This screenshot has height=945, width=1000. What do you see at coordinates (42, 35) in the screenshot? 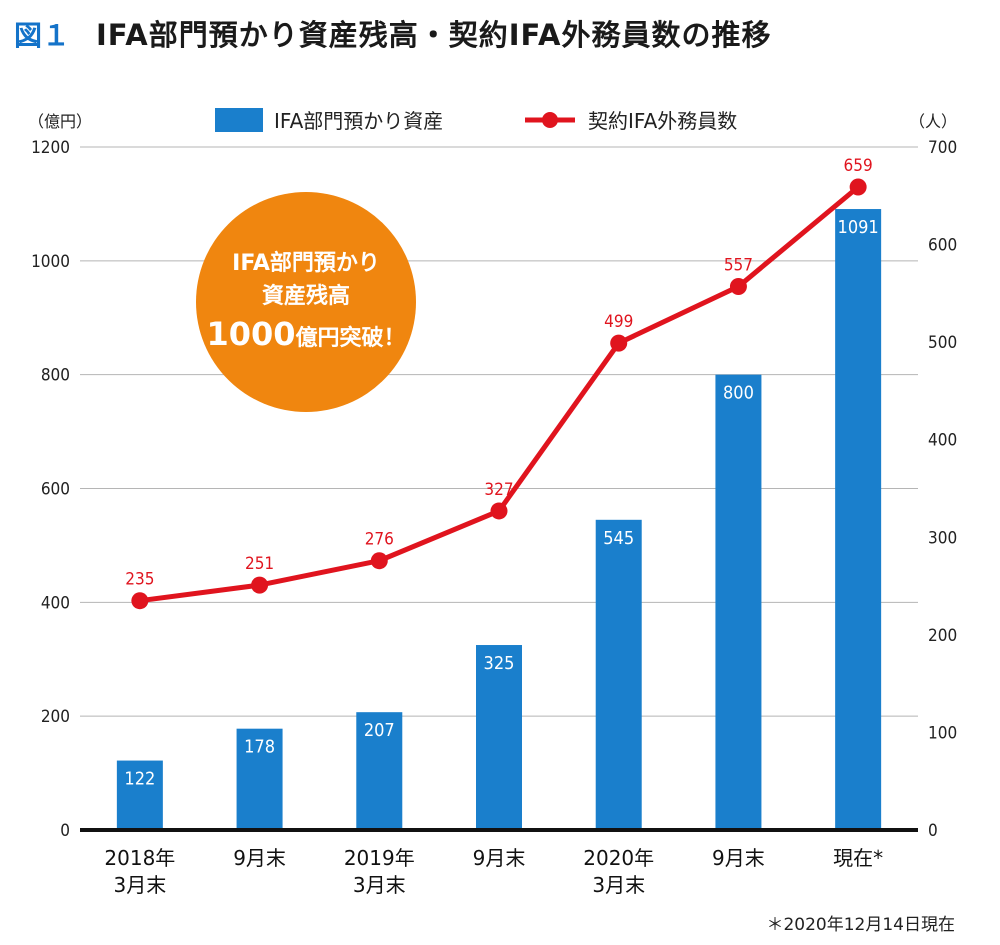
I see `figure-label: 図１` at bounding box center [42, 35].